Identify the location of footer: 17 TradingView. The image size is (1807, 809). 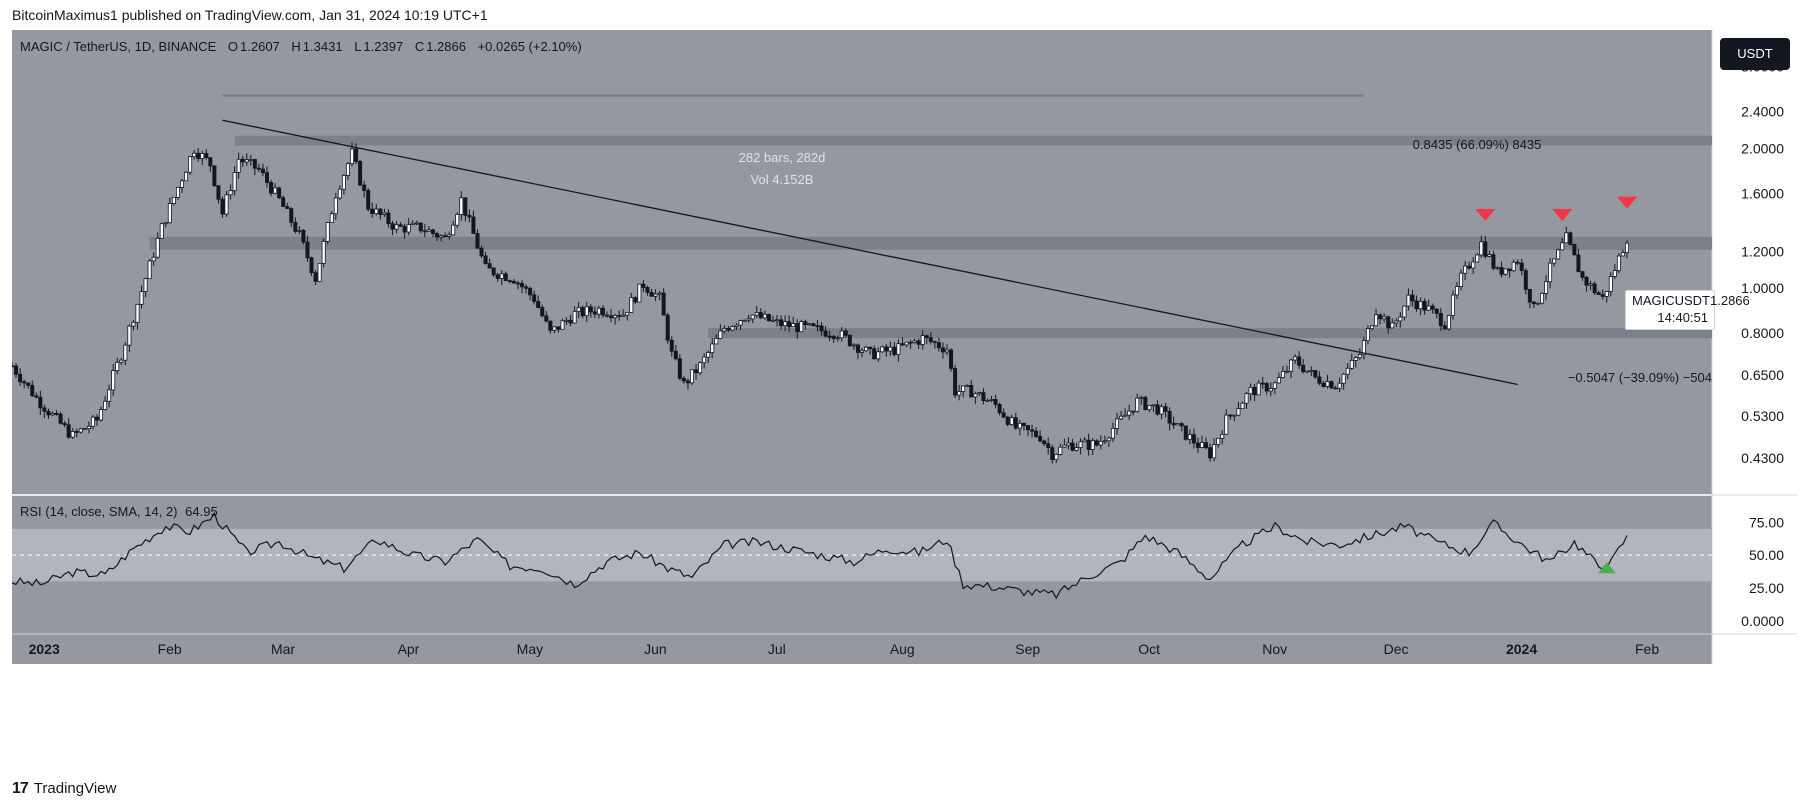
(64, 789).